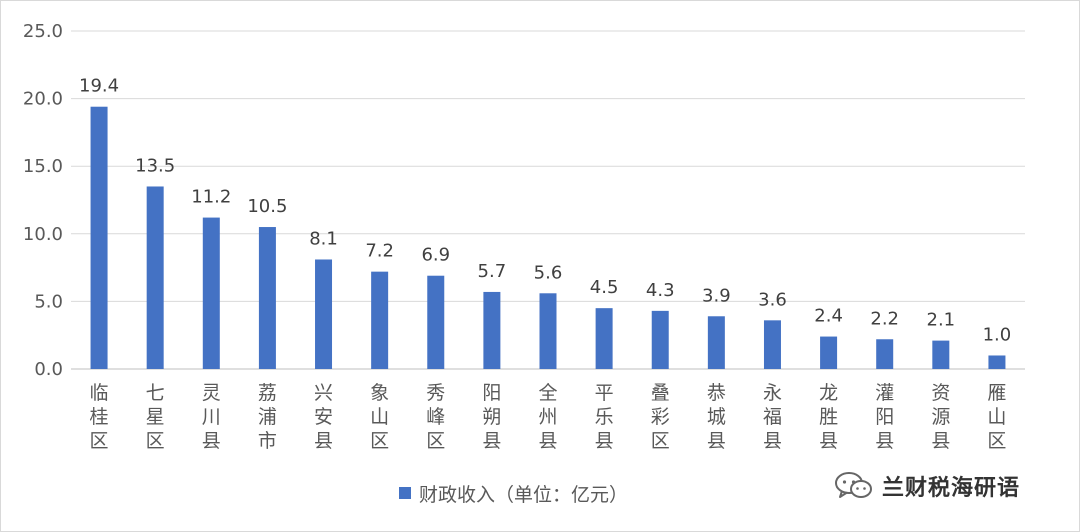  Describe the element at coordinates (772, 417) in the screenshot. I see `category-label: 永福县` at that location.